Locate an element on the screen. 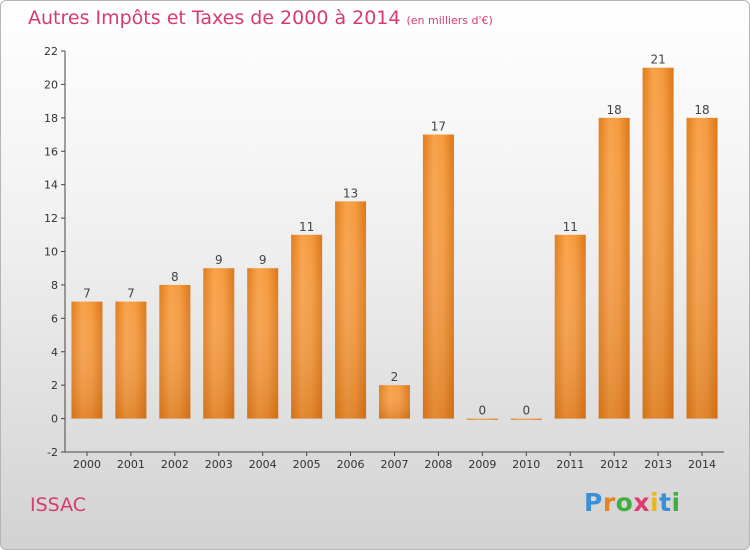 The image size is (750, 550). y-tick-label: 16 is located at coordinates (51, 151).